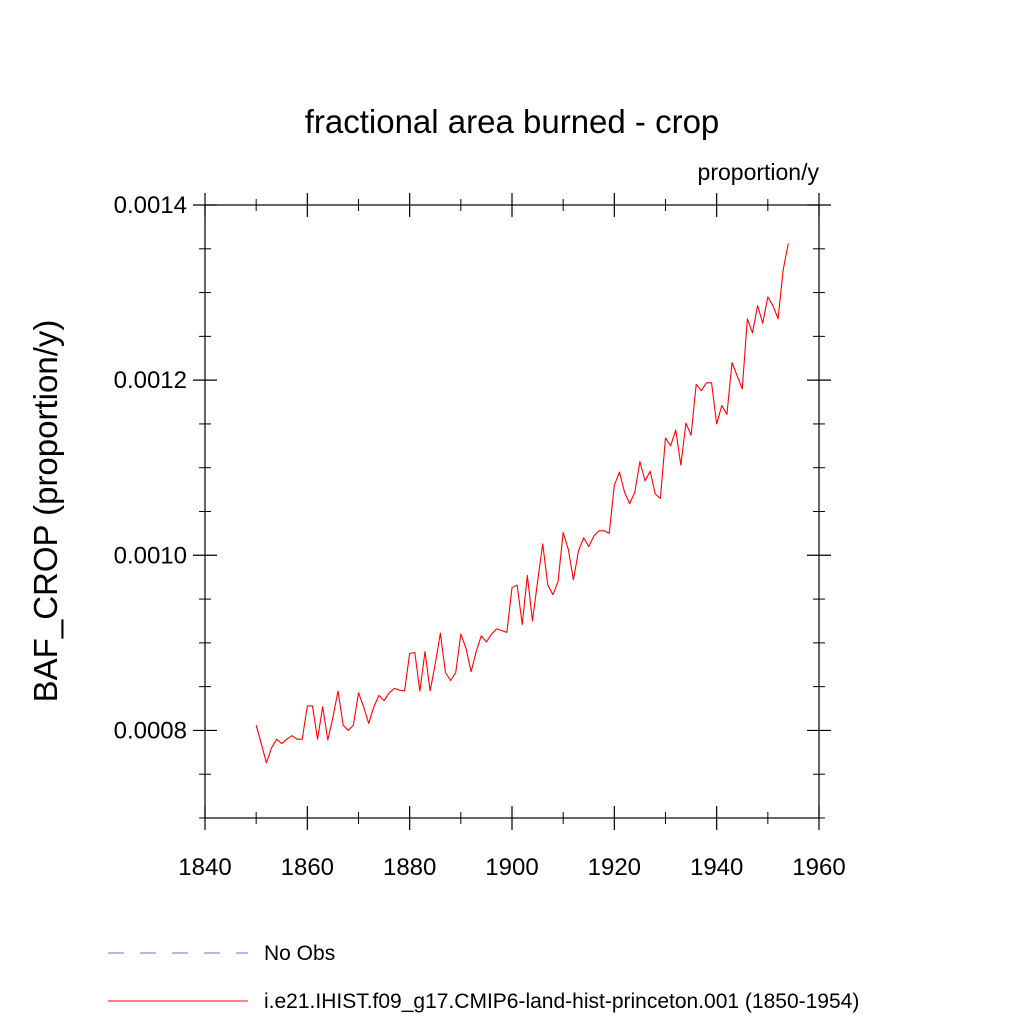  I want to click on y-tick-label: 0.0012, so click(150, 380).